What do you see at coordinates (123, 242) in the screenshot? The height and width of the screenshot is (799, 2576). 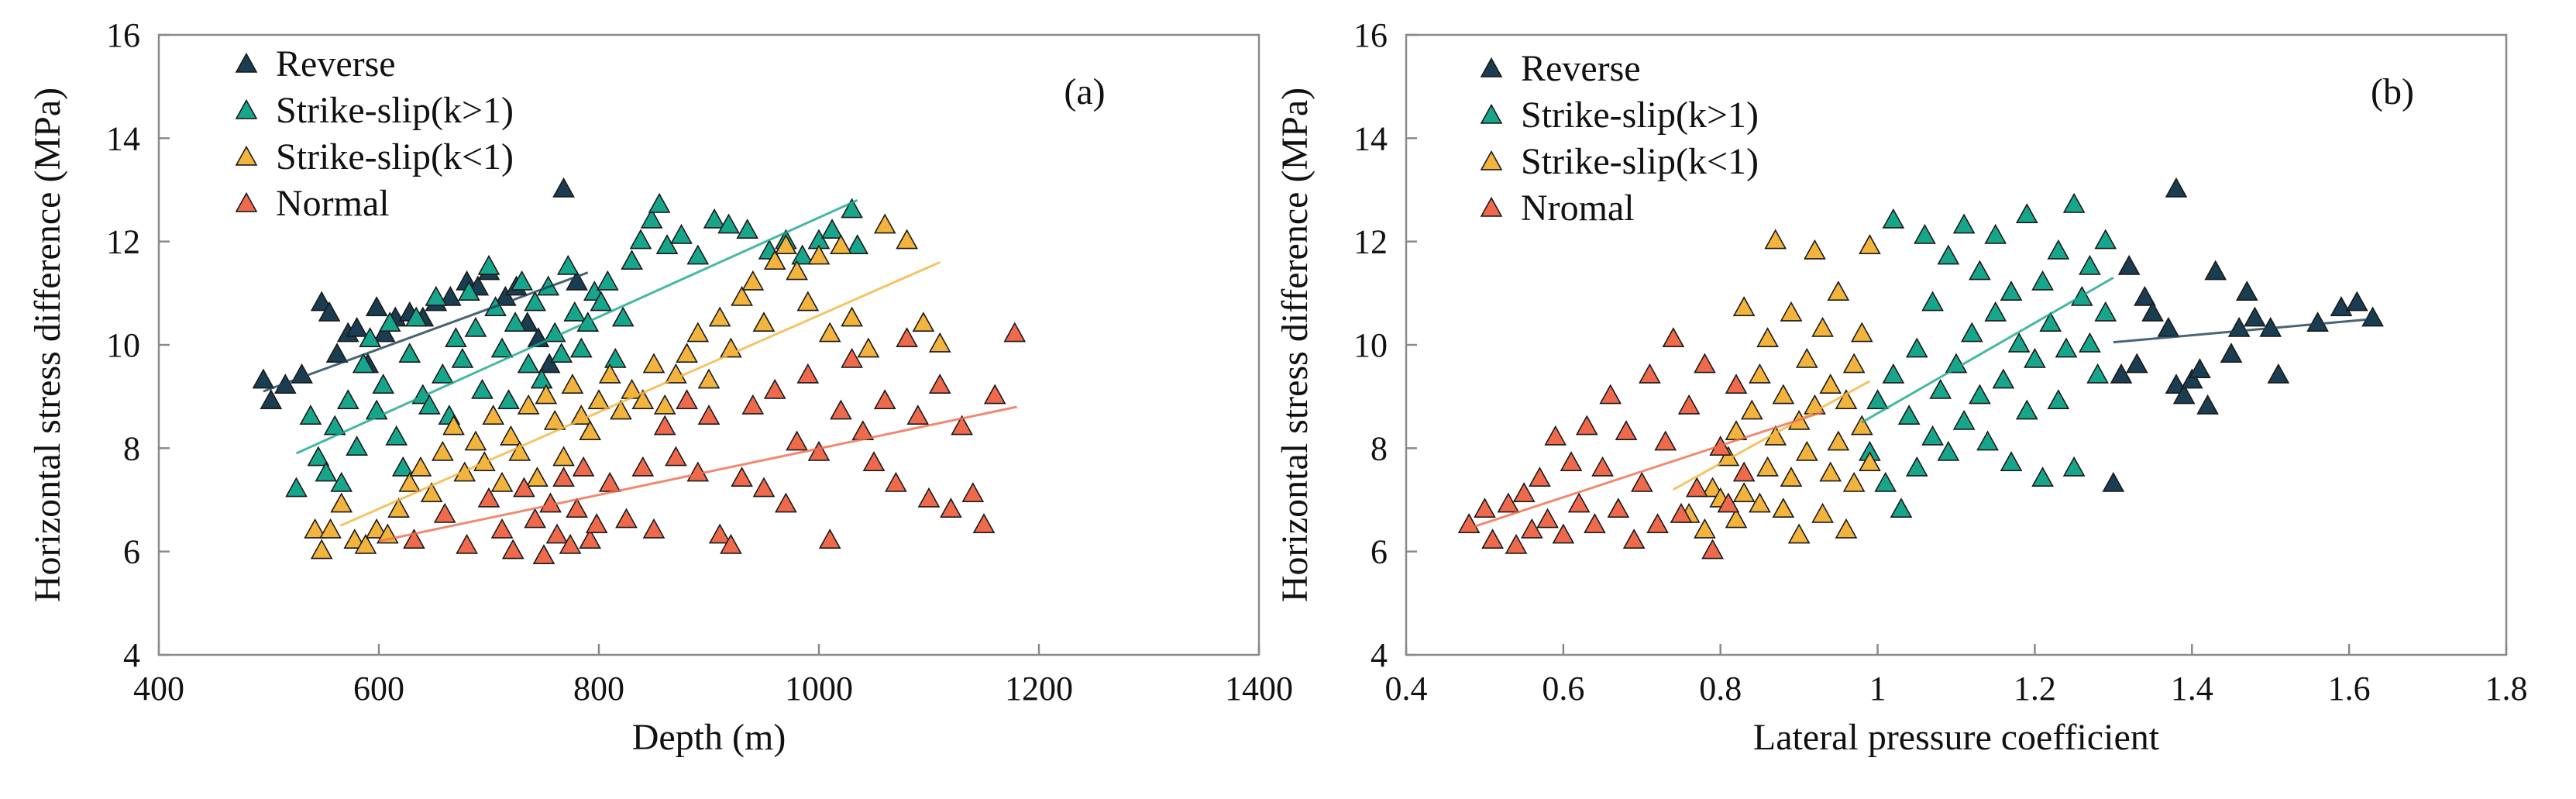 I see `y-tick-label: 12` at bounding box center [123, 242].